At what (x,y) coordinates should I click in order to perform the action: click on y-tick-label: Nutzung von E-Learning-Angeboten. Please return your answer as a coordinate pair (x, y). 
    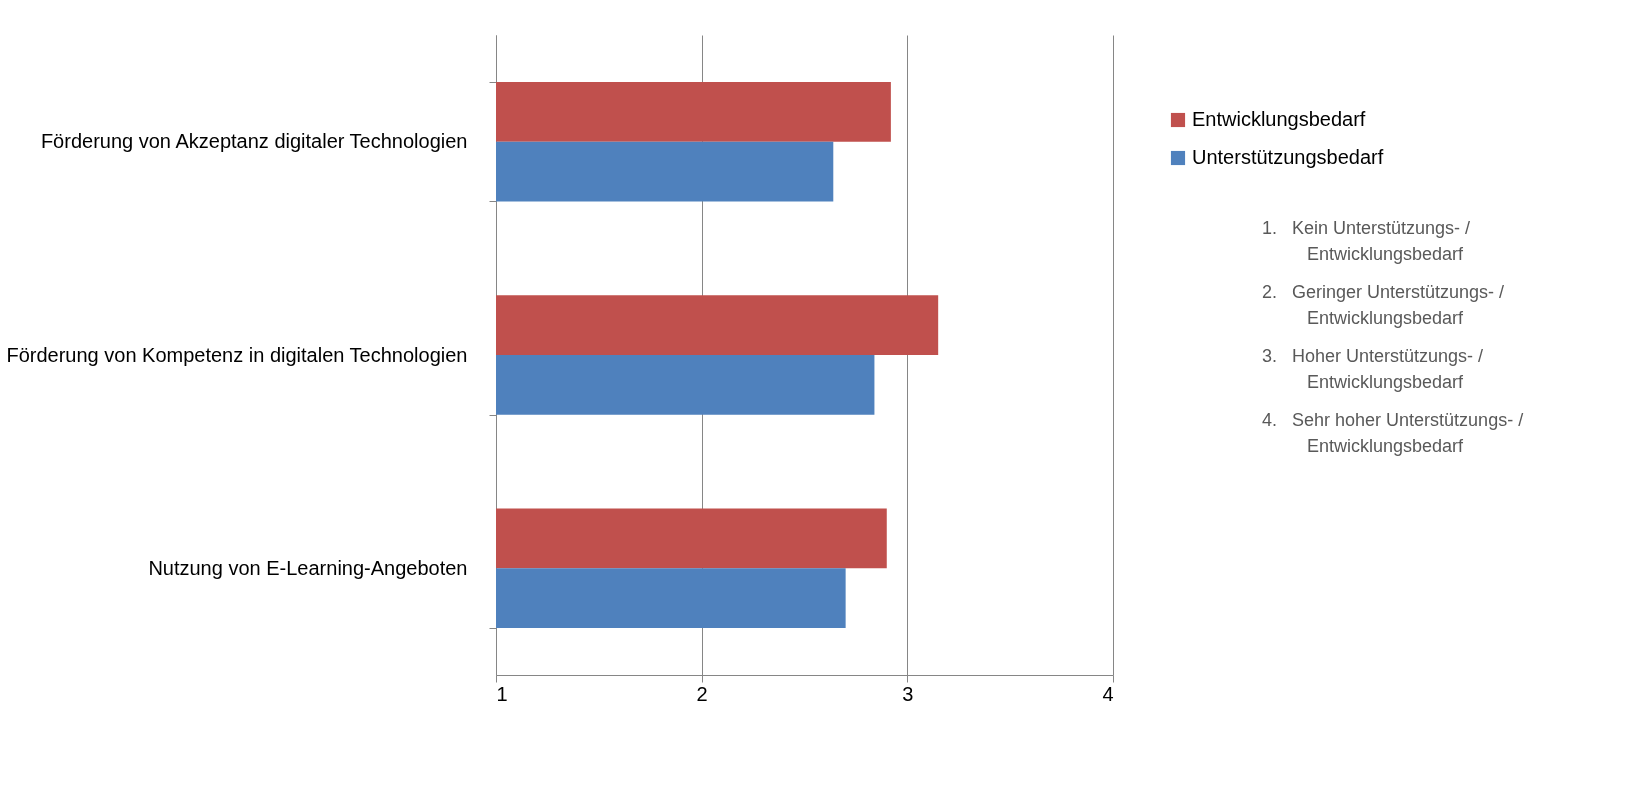
    Looking at the image, I should click on (308, 567).